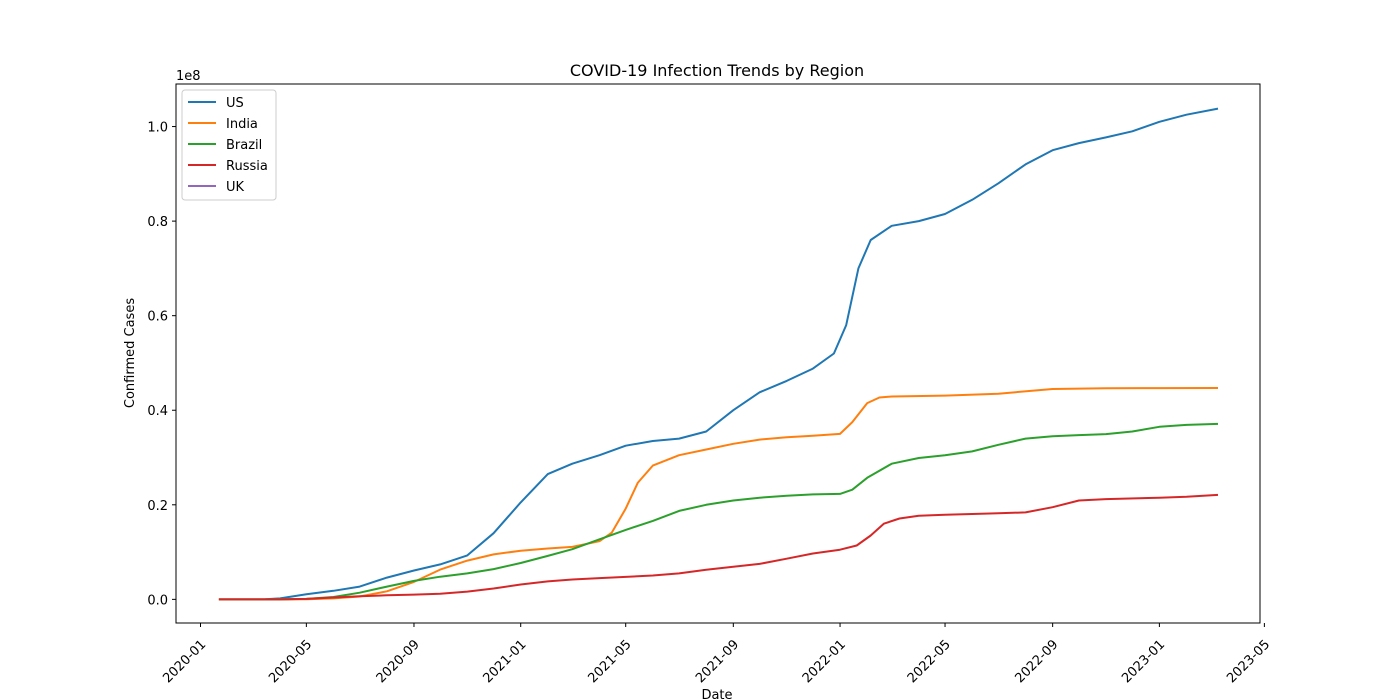 Image resolution: width=1400 pixels, height=700 pixels. What do you see at coordinates (242, 124) in the screenshot?
I see `legend-label-india: India` at bounding box center [242, 124].